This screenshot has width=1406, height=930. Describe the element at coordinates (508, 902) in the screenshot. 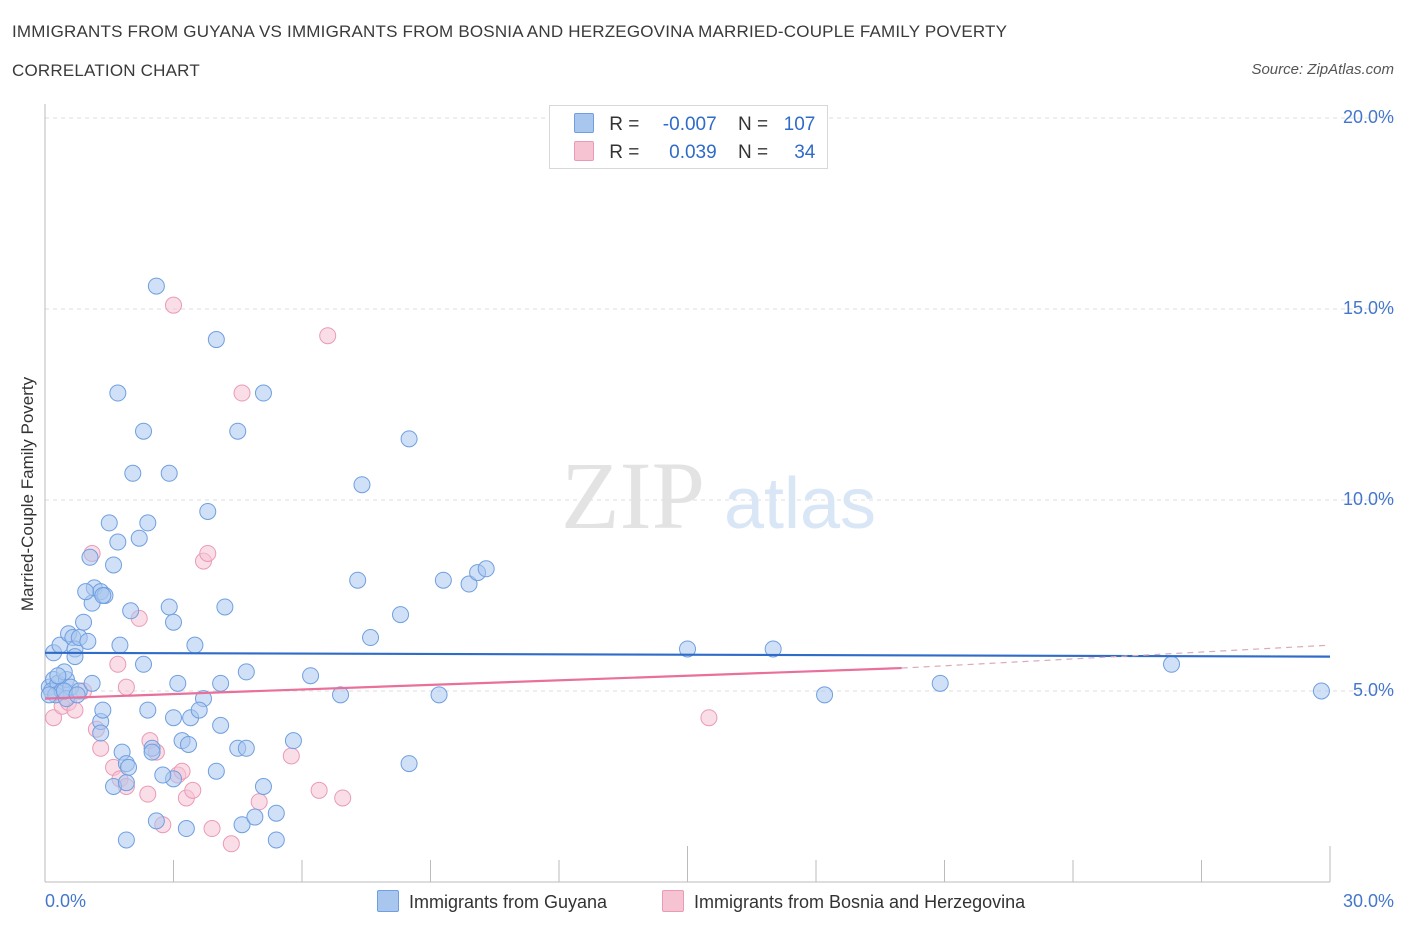

I see `legend-label-guyana: Immigrants from Guyana` at that location.